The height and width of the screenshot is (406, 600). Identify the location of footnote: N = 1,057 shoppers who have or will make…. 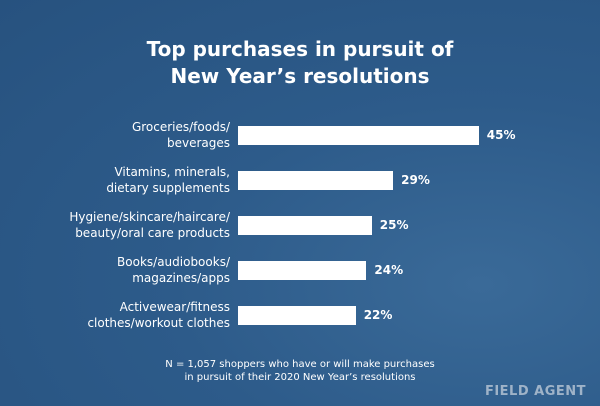
(300, 371).